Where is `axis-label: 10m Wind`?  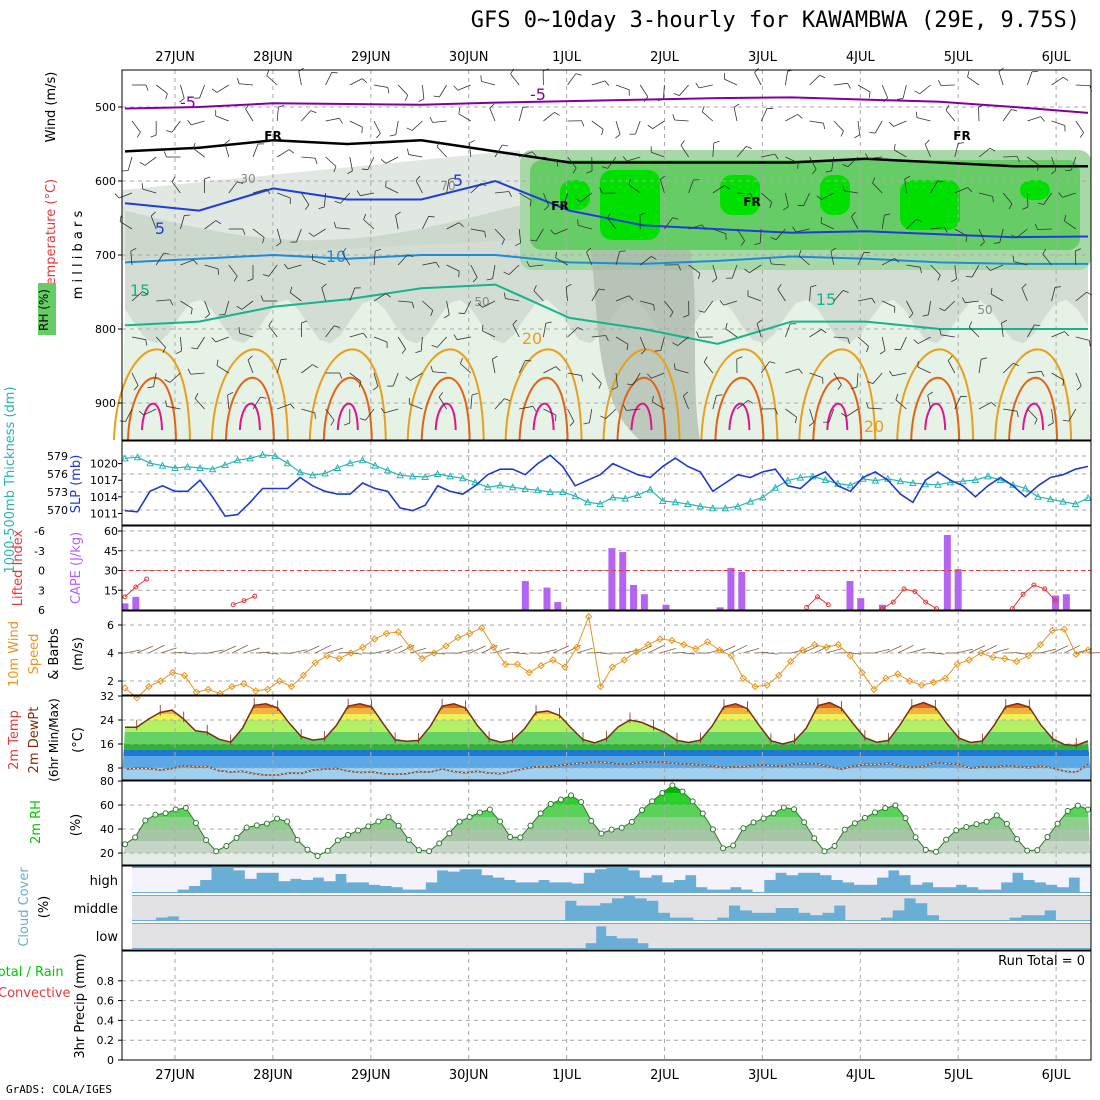 axis-label: 10m Wind is located at coordinates (14, 654).